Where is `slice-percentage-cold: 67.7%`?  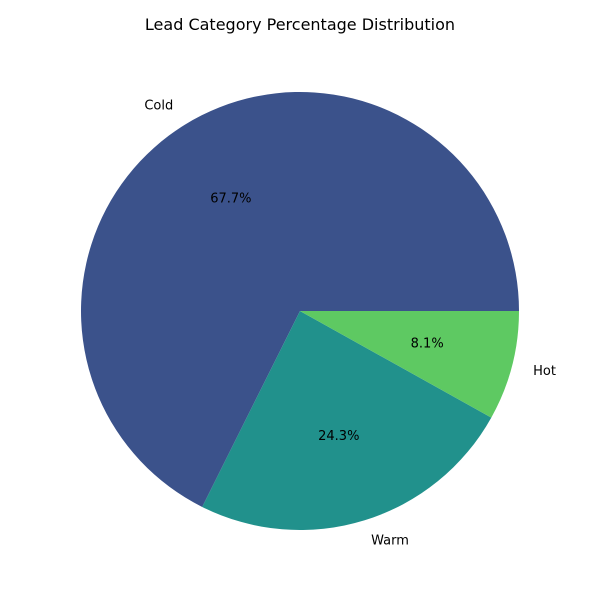 slice-percentage-cold: 67.7% is located at coordinates (230, 199).